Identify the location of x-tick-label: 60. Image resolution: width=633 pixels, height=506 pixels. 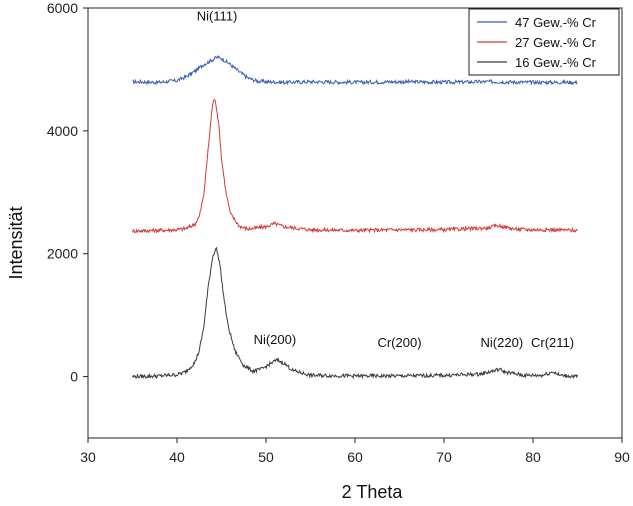
(355, 457).